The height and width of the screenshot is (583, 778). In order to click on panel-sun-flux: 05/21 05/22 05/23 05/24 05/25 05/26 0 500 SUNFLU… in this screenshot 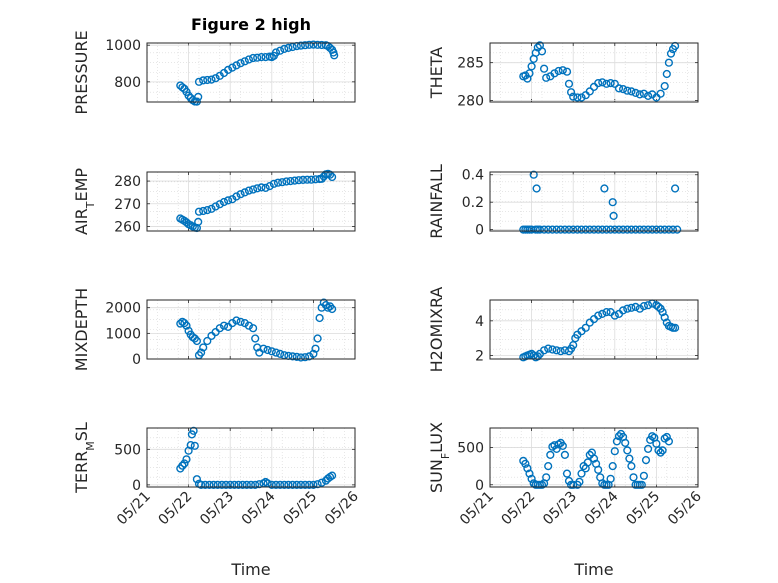, I will do `click(566, 475)`.